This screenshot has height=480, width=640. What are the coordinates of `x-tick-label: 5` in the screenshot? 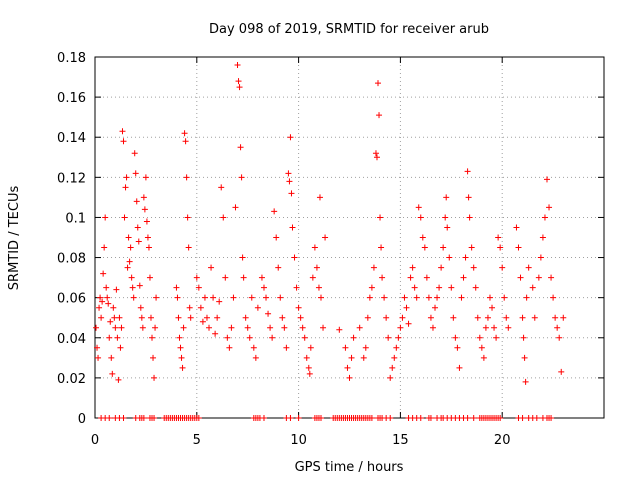 It's located at (197, 440).